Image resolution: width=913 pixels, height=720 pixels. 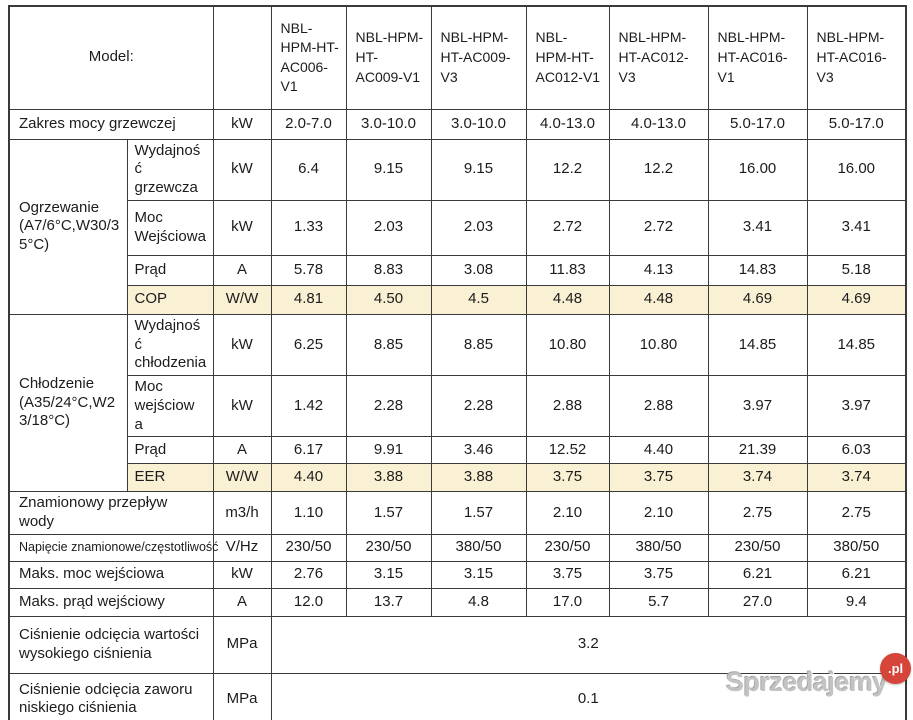 What do you see at coordinates (478, 450) in the screenshot?
I see `value-cell: 3.46` at bounding box center [478, 450].